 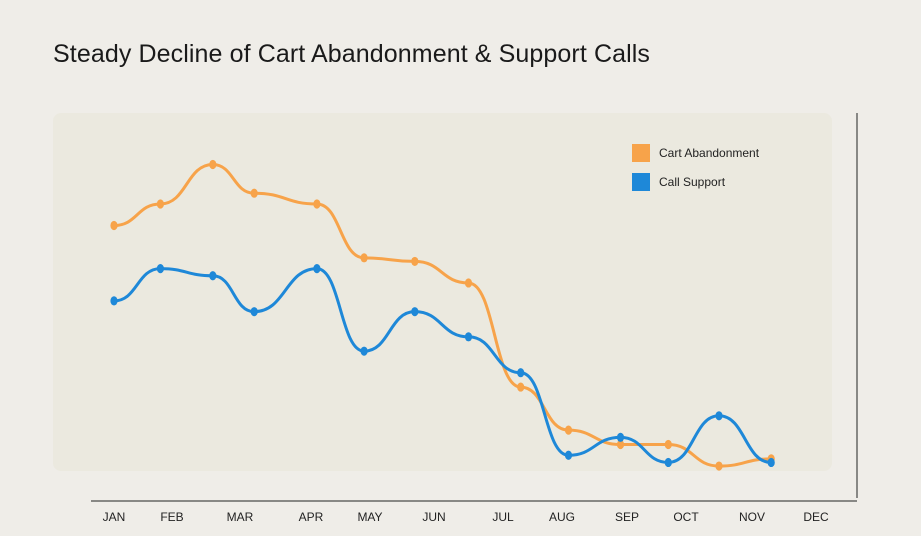 I want to click on legend-swatch-cart-abandonment, so click(x=641, y=153).